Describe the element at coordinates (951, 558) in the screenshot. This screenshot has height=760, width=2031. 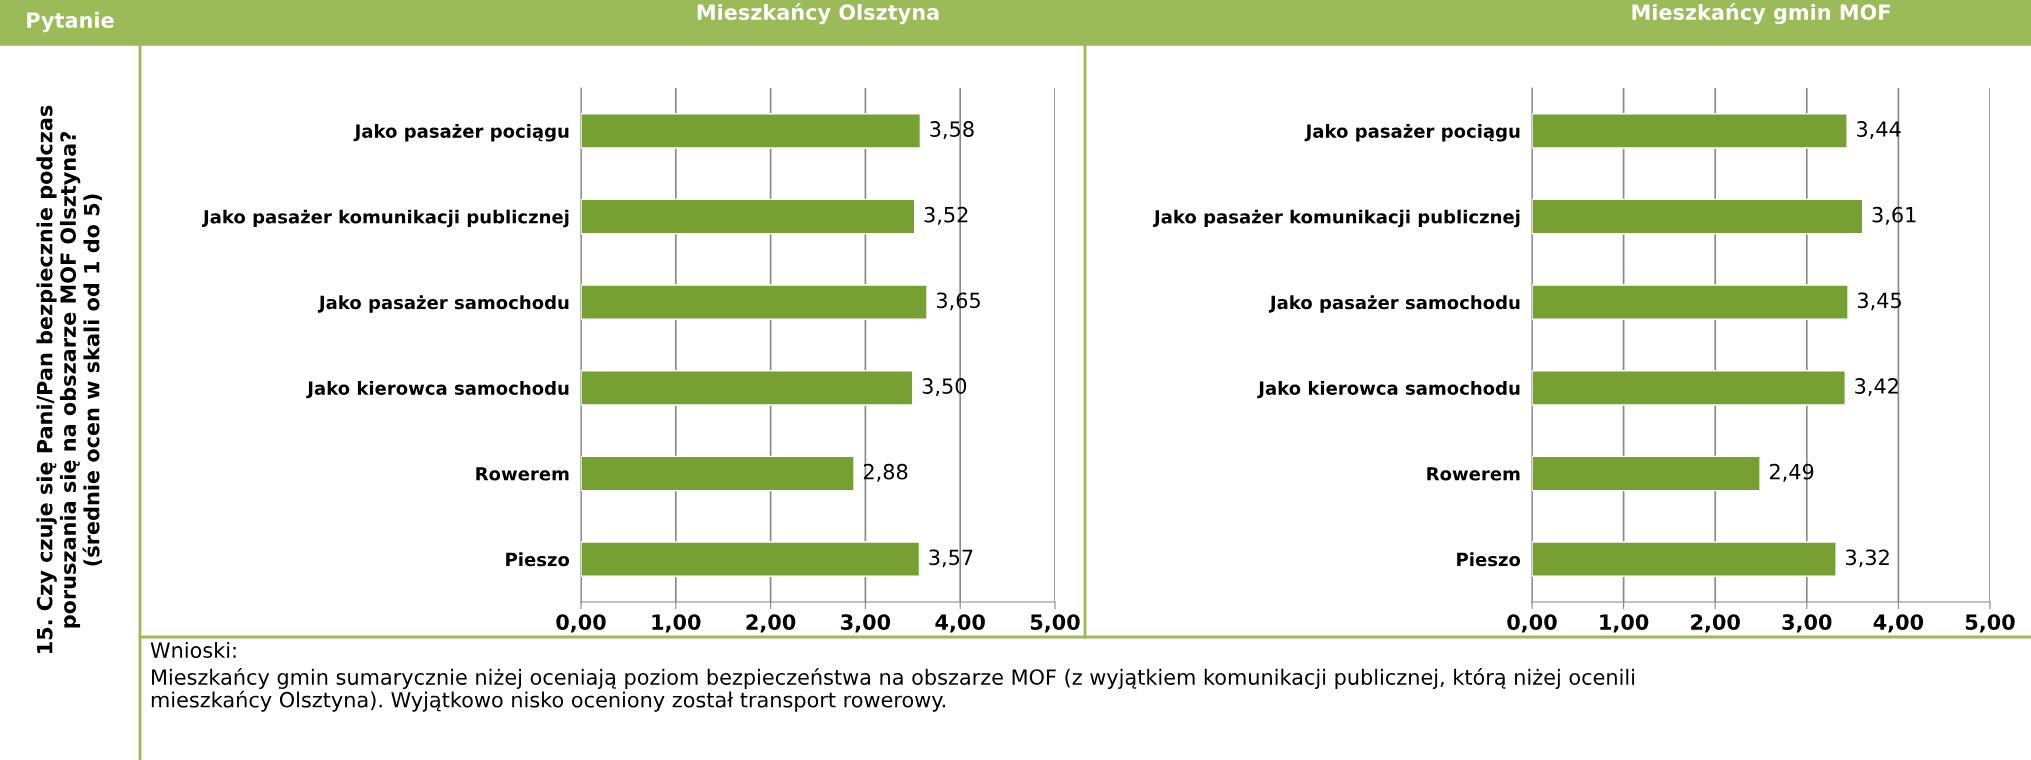
I see `data-label: 3,57` at that location.